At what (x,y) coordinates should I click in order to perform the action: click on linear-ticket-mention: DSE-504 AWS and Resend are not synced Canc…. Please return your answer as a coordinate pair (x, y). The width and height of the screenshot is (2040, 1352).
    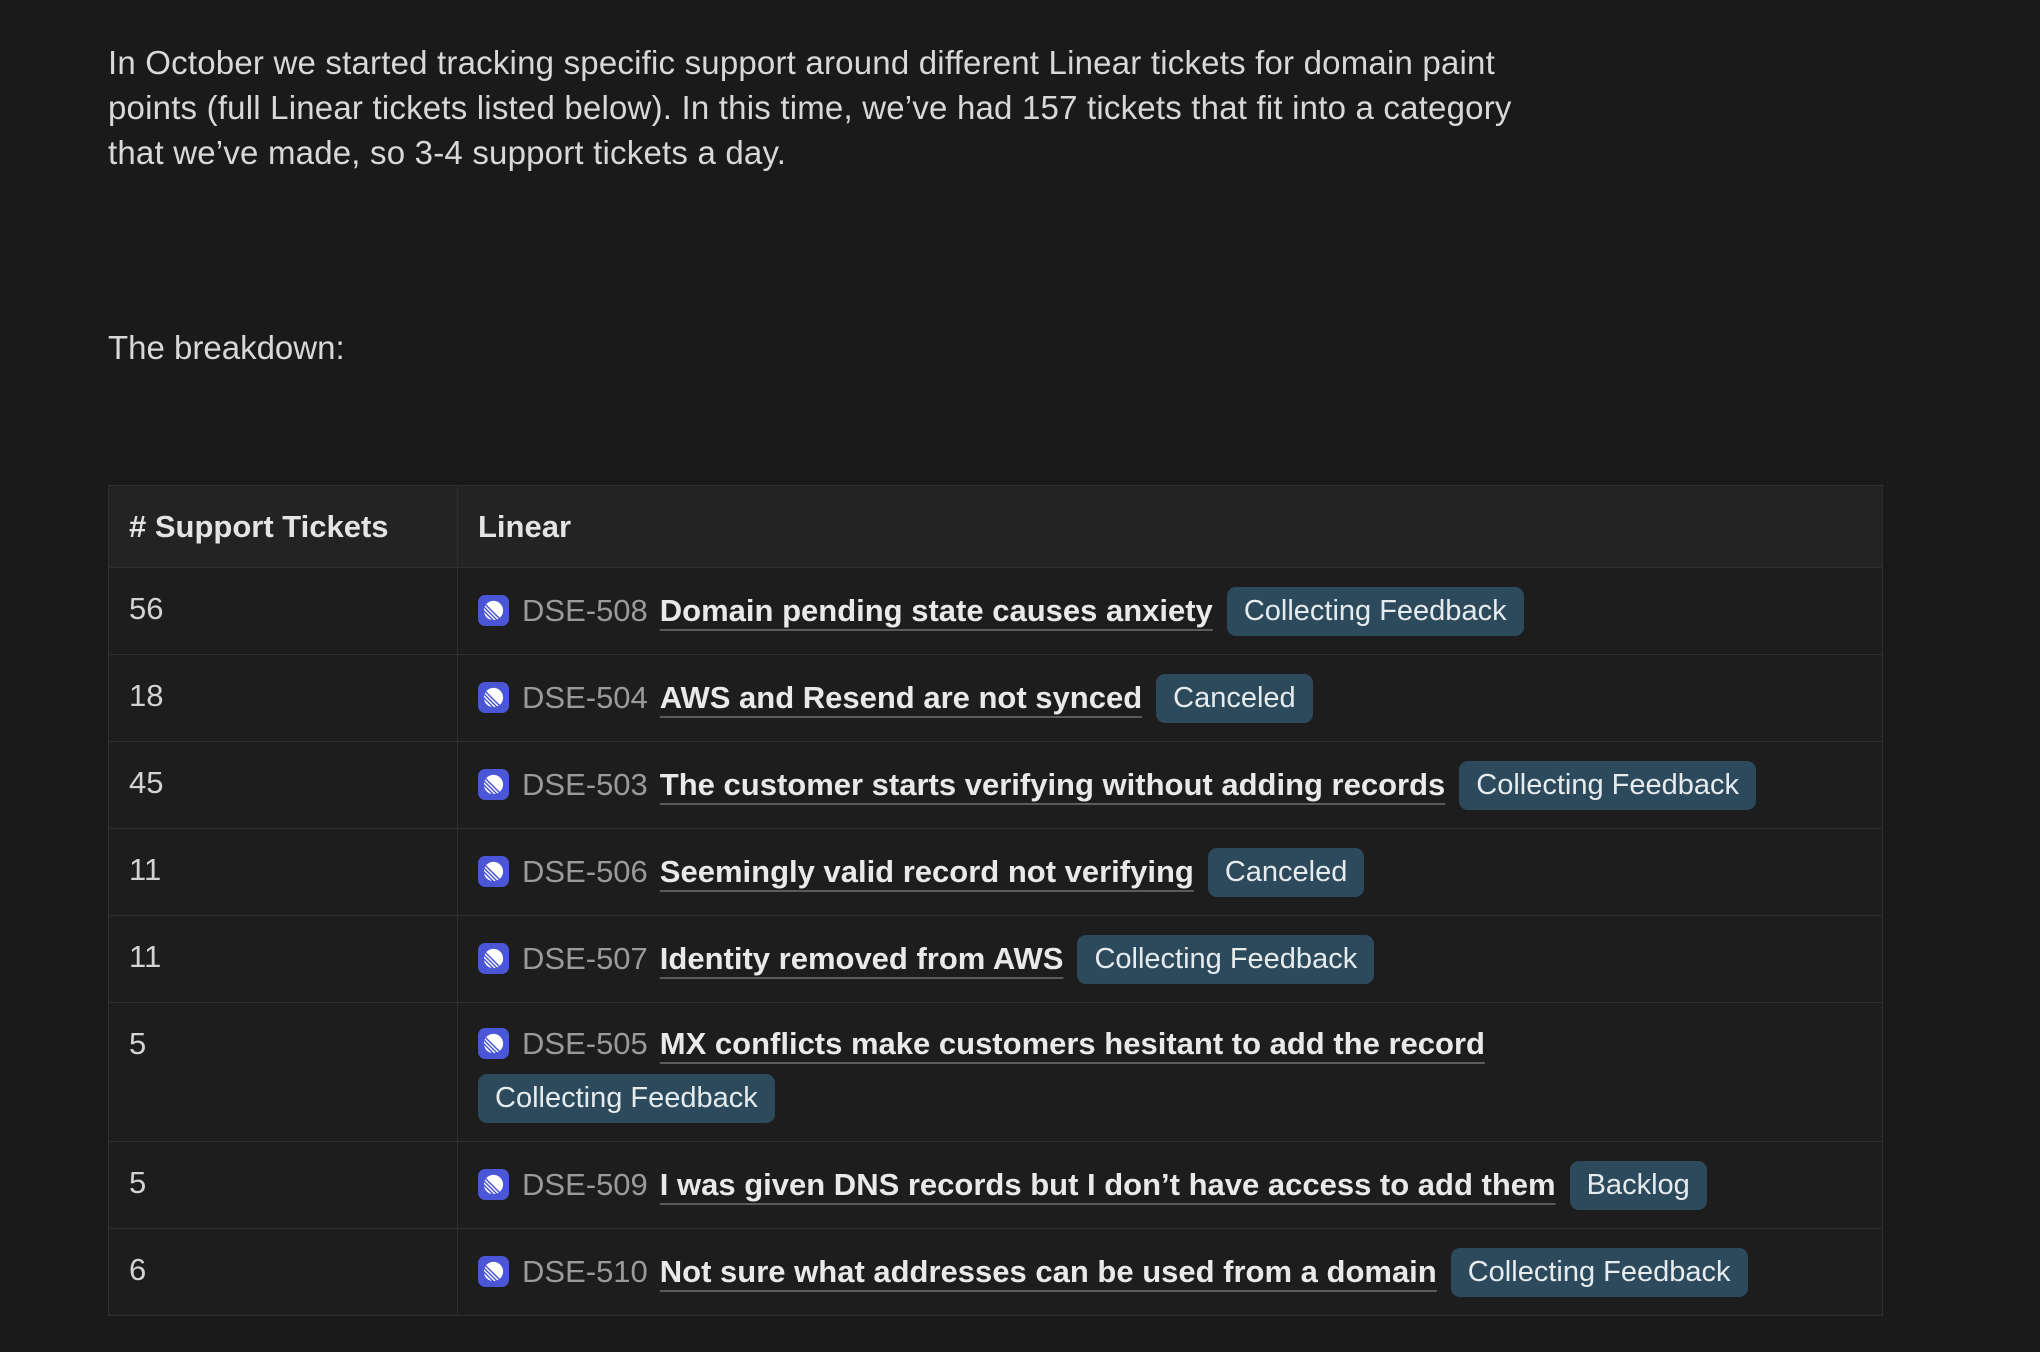
    Looking at the image, I should click on (895, 698).